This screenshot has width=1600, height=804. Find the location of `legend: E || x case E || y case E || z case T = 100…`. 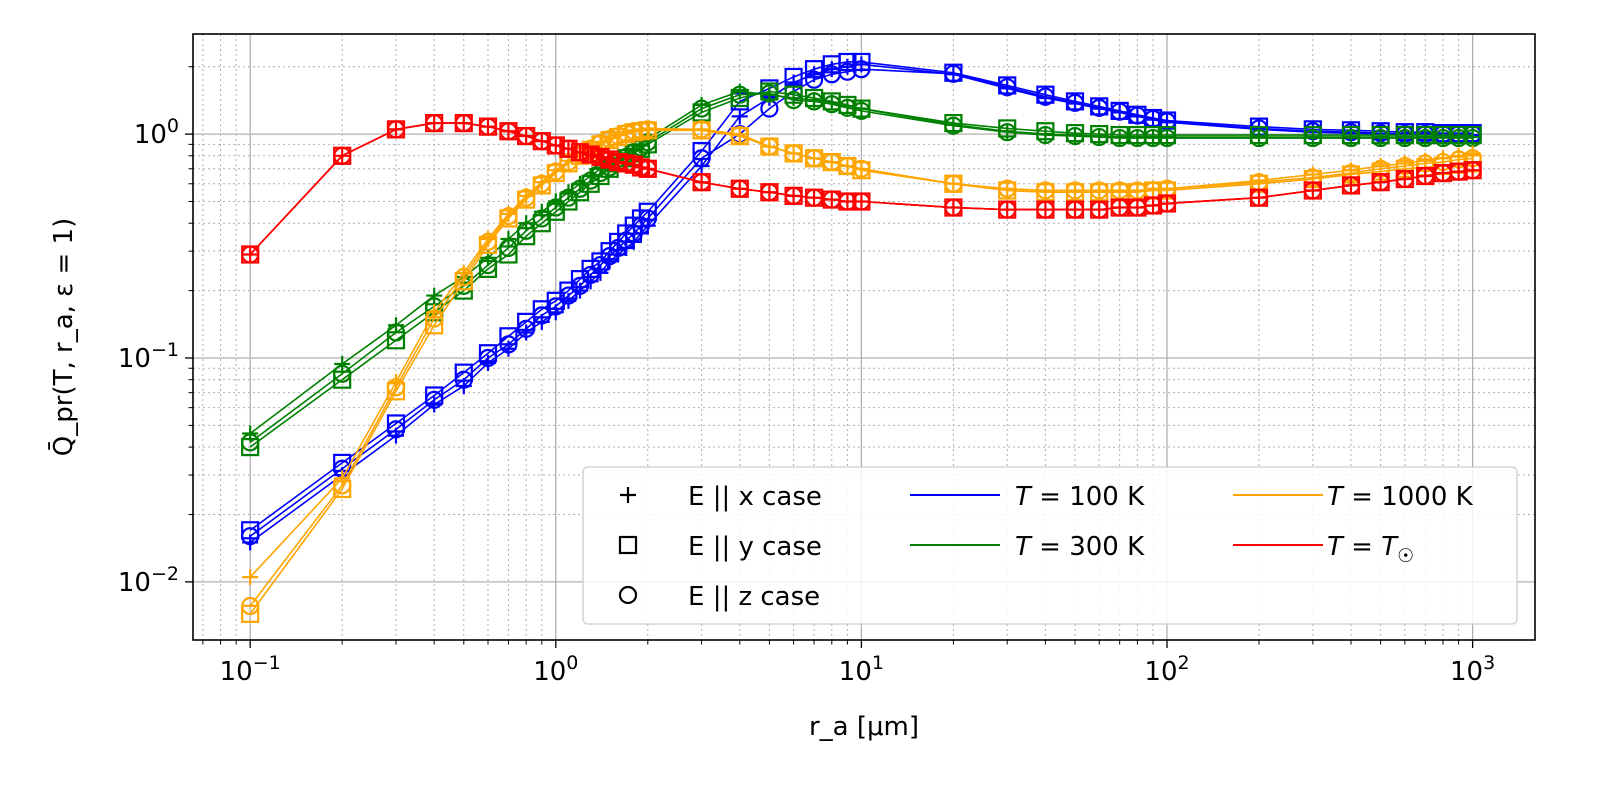

legend: E || x case E || y case E || z case T = 100… is located at coordinates (1050, 545).